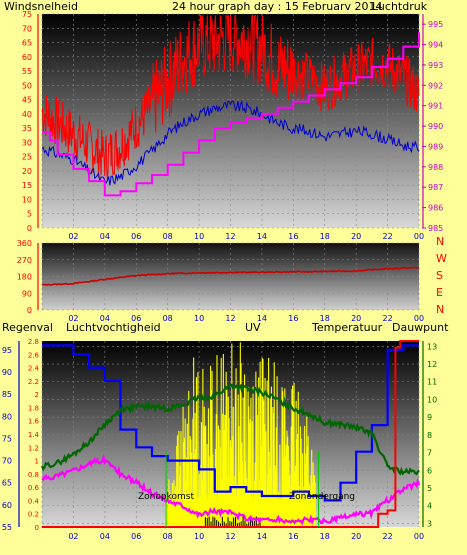 The width and height of the screenshot is (467, 555). Describe the element at coordinates (37, 395) in the screenshot. I see `rain-tick-label: 2` at that location.